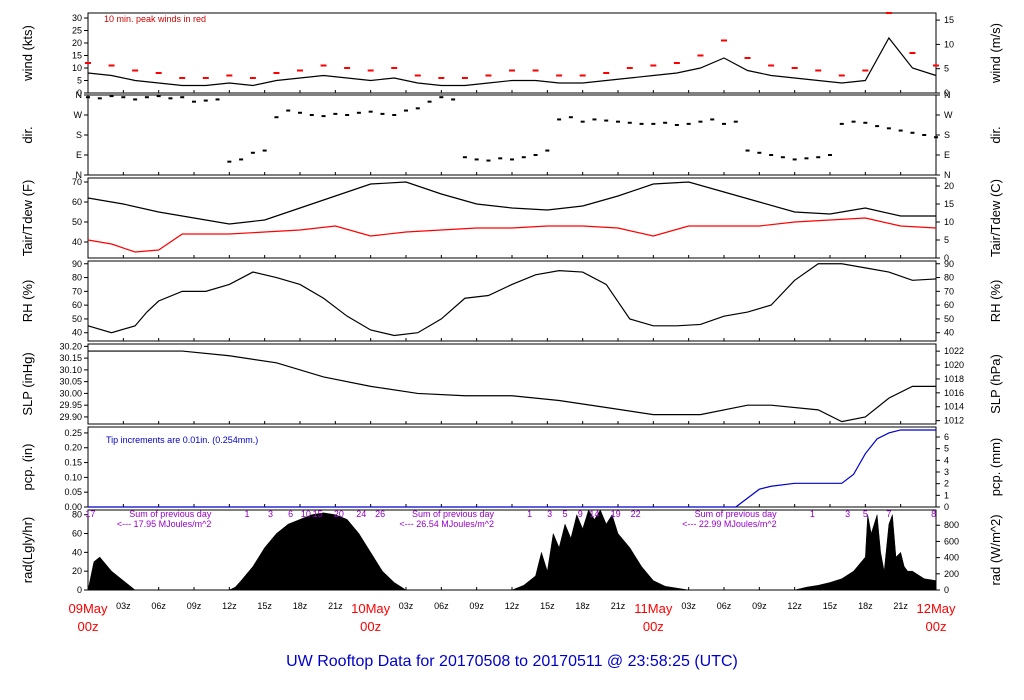 Image resolution: width=1024 pixels, height=700 pixels. Describe the element at coordinates (77, 43) in the screenshot. I see `left-tick-label: 20` at that location.